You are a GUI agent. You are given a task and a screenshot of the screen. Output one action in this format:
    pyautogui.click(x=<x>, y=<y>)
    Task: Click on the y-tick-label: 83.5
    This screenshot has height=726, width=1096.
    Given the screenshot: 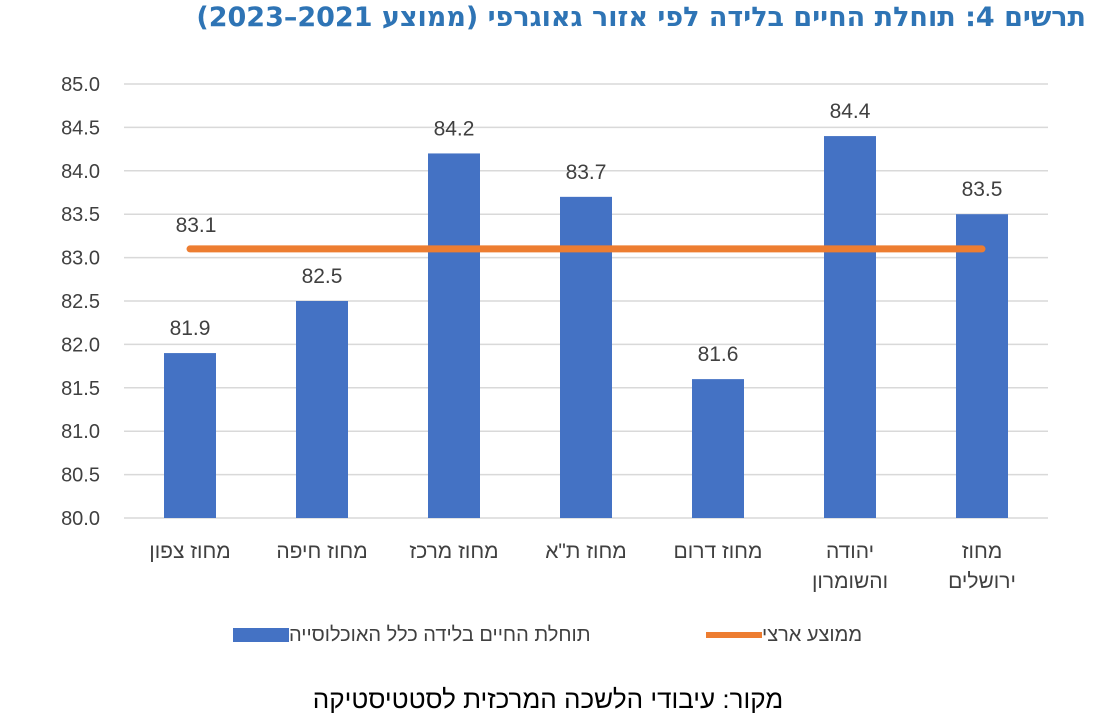 What is the action you would take?
    pyautogui.click(x=80, y=215)
    